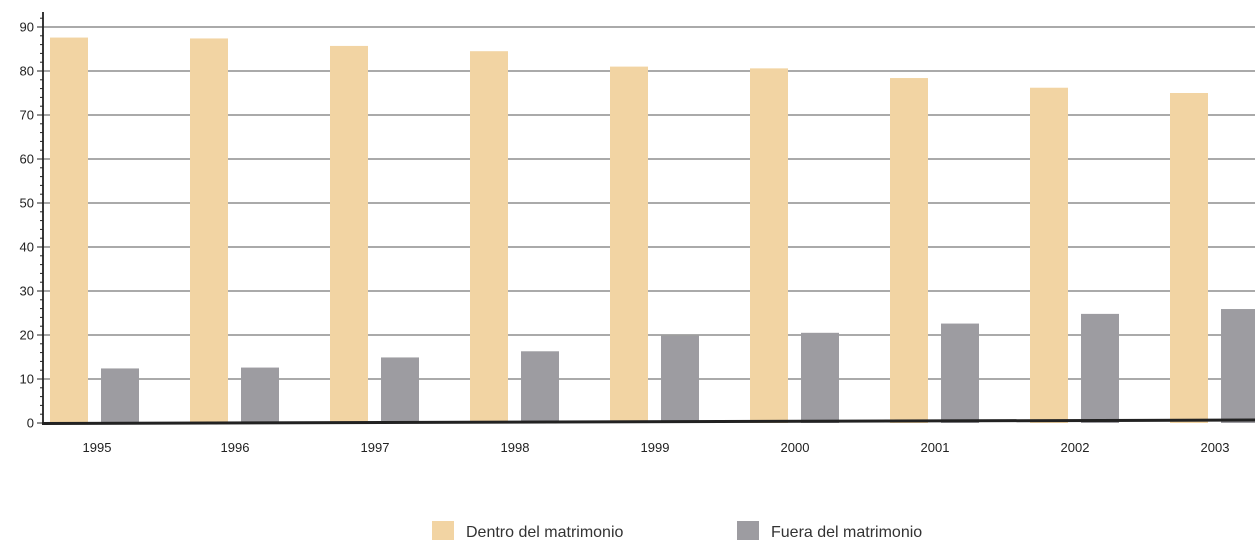 The height and width of the screenshot is (540, 1255). What do you see at coordinates (1075, 447) in the screenshot?
I see `x-tick-label: 2002` at bounding box center [1075, 447].